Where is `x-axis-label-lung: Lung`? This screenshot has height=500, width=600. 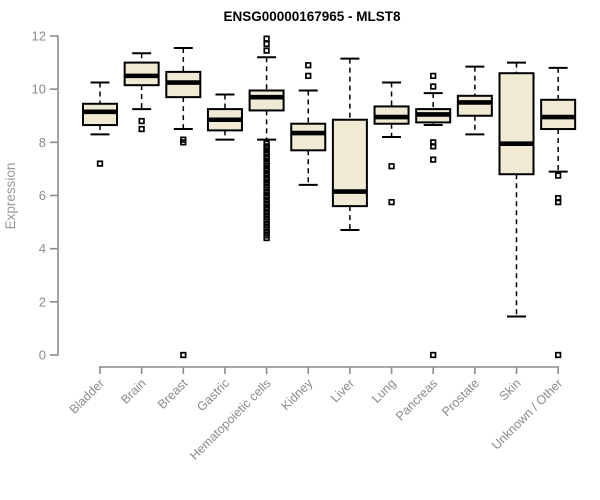 x-axis-label-lung: Lung is located at coordinates (384, 391).